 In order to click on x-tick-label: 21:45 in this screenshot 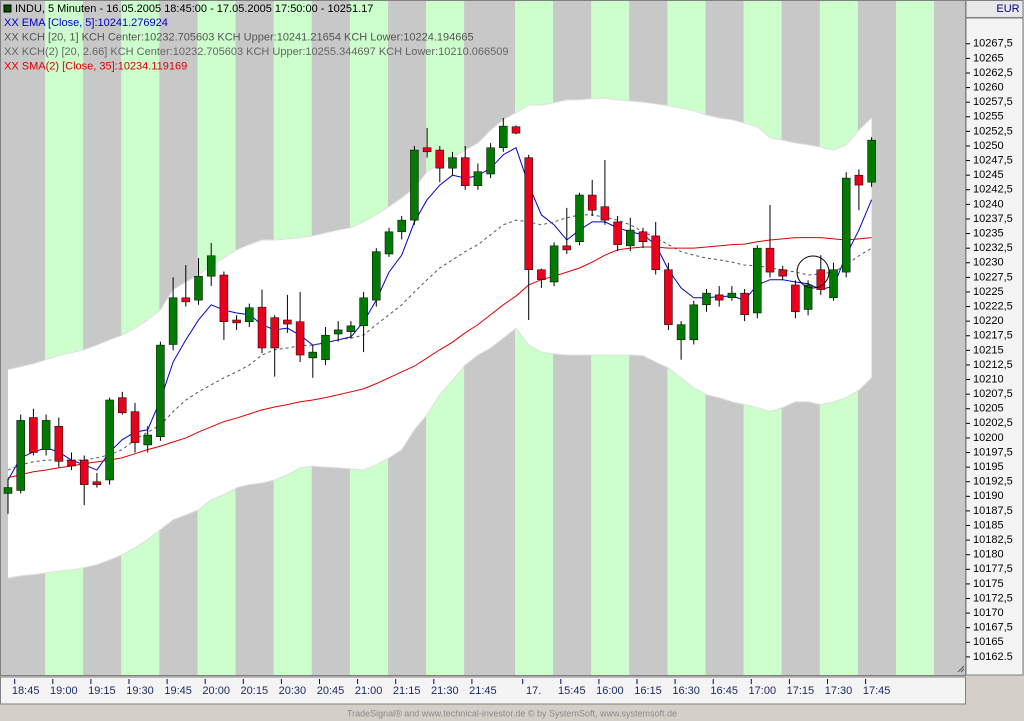, I will do `click(483, 691)`.